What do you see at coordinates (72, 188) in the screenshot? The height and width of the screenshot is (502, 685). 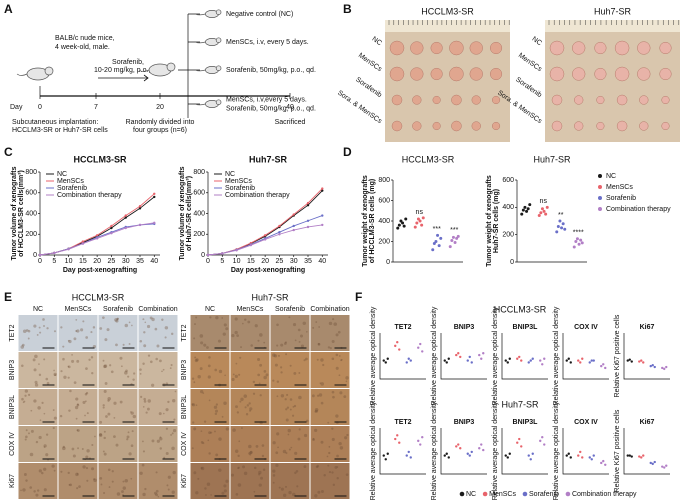 I see `legend-label: Sorafenib` at bounding box center [72, 188].